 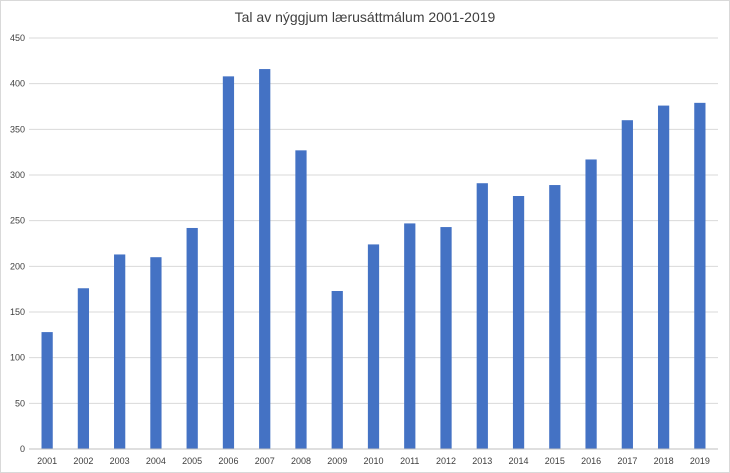 I want to click on bar-2009, so click(x=337, y=369).